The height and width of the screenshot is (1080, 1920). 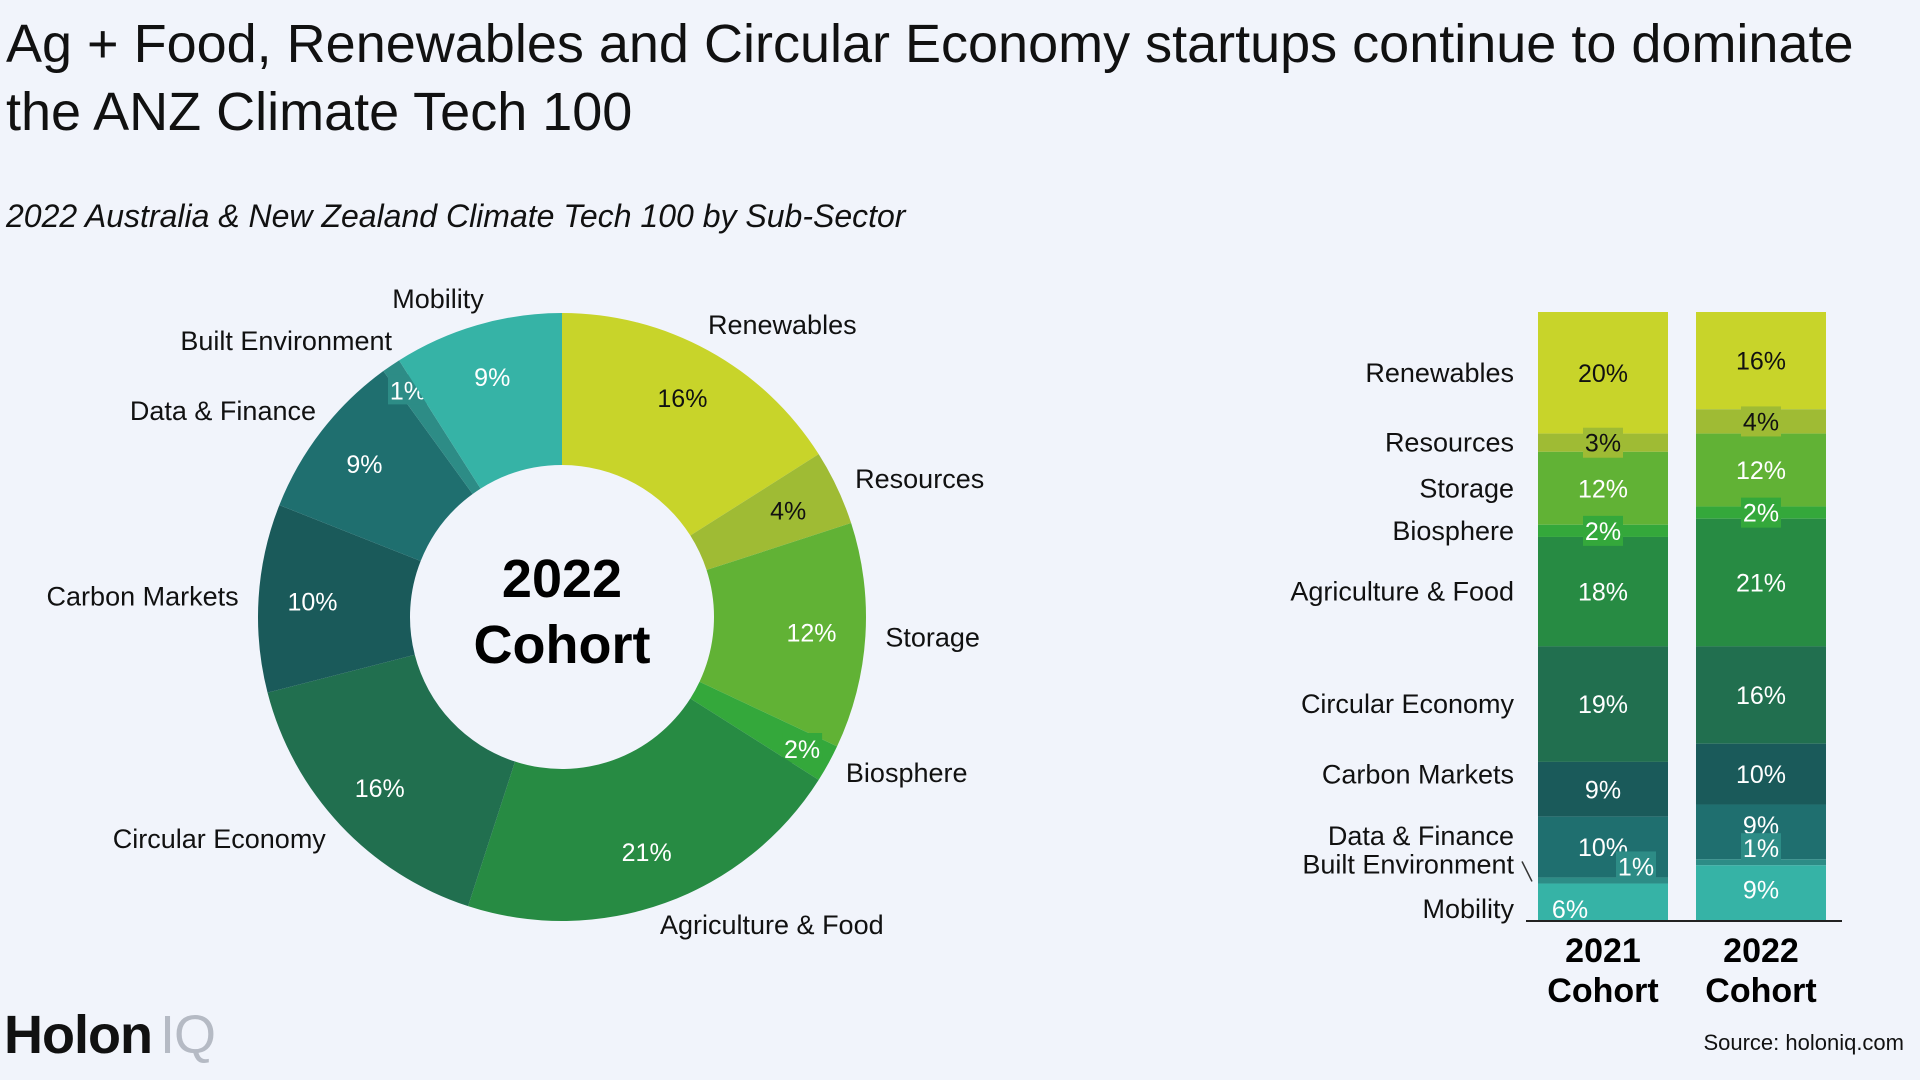 I want to click on bar-legend-storage: Storage, so click(x=1466, y=488).